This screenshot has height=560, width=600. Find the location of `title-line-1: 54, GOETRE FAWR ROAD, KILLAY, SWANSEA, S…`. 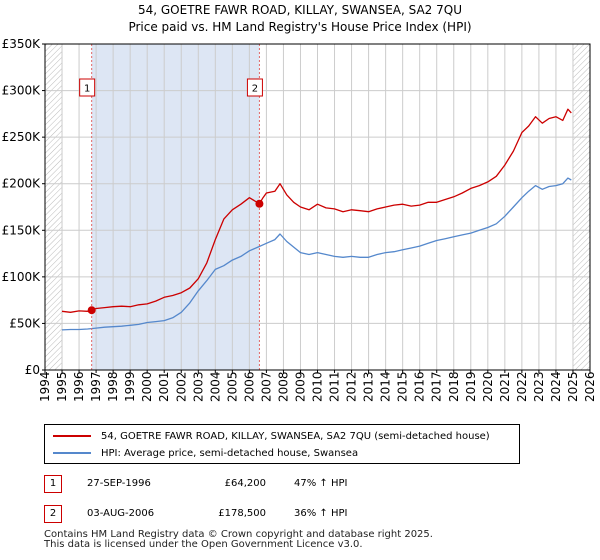

title-line-1: 54, GOETRE FAWR ROAD, KILLAY, SWANSEA, S… is located at coordinates (299, 10).